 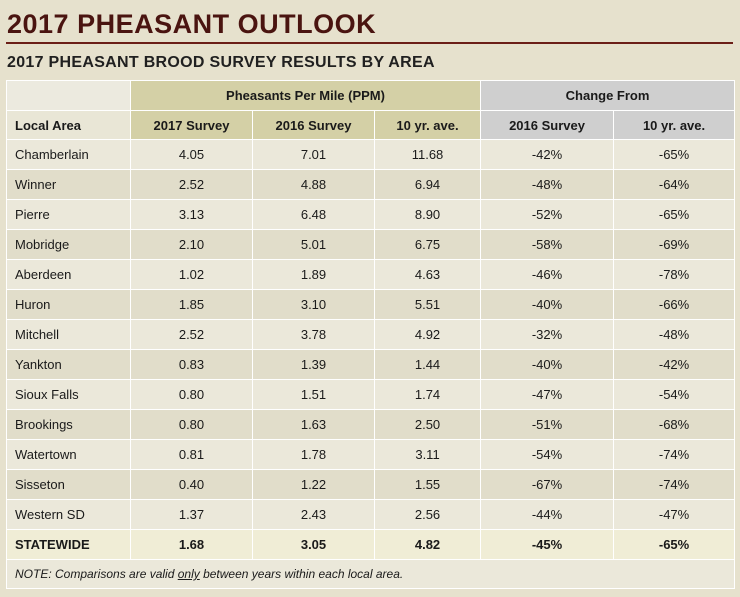 What do you see at coordinates (547, 274) in the screenshot?
I see `cell-change-2016: -46%` at bounding box center [547, 274].